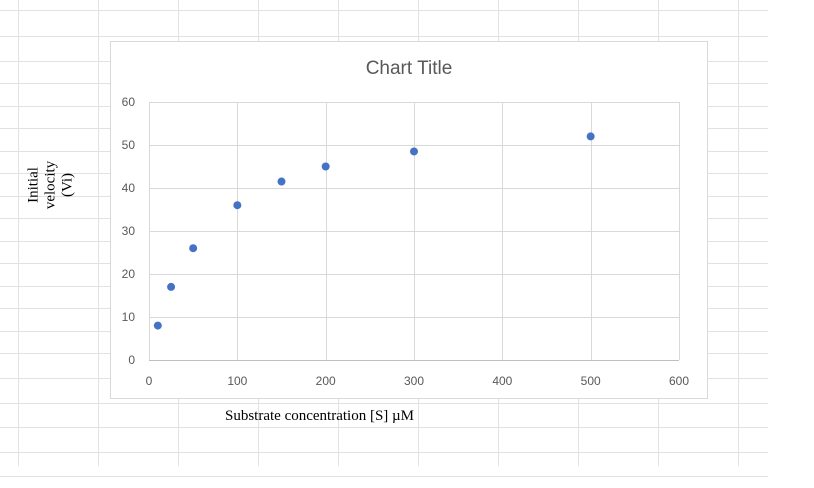 The width and height of the screenshot is (814, 488). What do you see at coordinates (320, 416) in the screenshot?
I see `x-axis-label: Substrate concentration [S] µM` at bounding box center [320, 416].